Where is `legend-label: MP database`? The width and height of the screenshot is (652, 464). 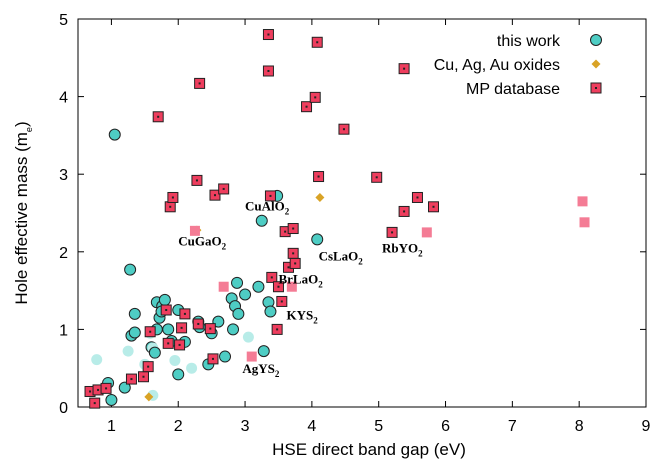
legend-label: MP database is located at coordinates (513, 89).